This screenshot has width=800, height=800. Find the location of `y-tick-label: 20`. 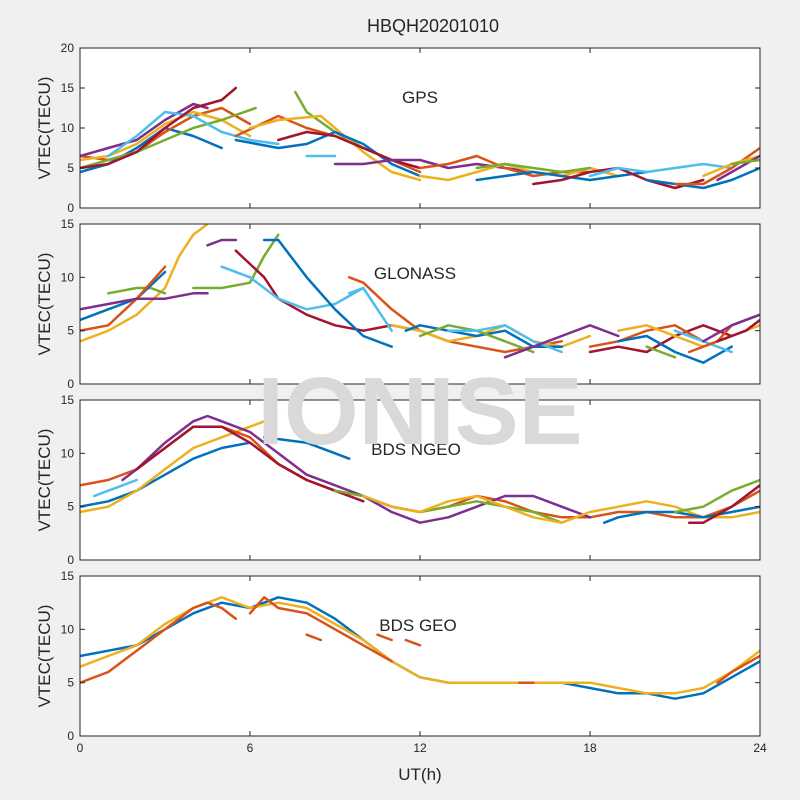

y-tick-label: 20 is located at coordinates (68, 48).